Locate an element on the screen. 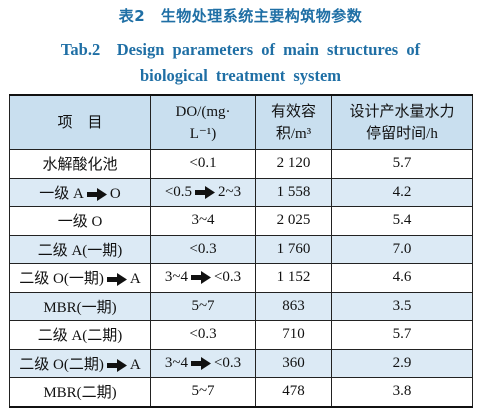  table-row: 二级 A(一期) <0.3 1 760 7.0 is located at coordinates (241, 249).